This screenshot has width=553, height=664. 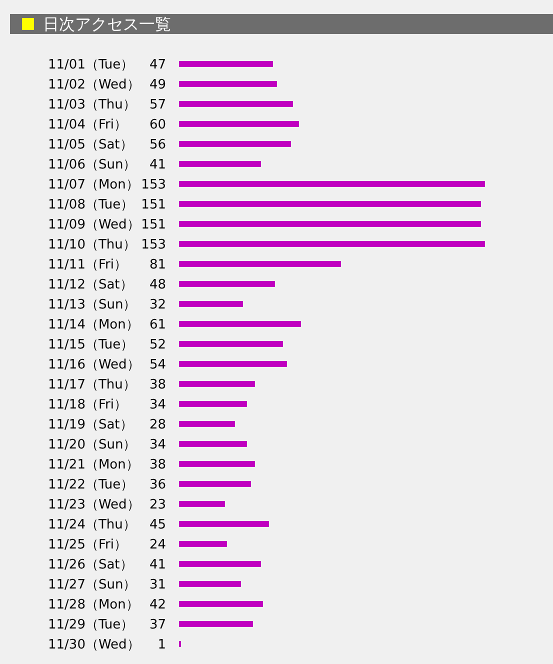 I want to click on y-tick-label: 11/25（Fri）, so click(x=87, y=545).